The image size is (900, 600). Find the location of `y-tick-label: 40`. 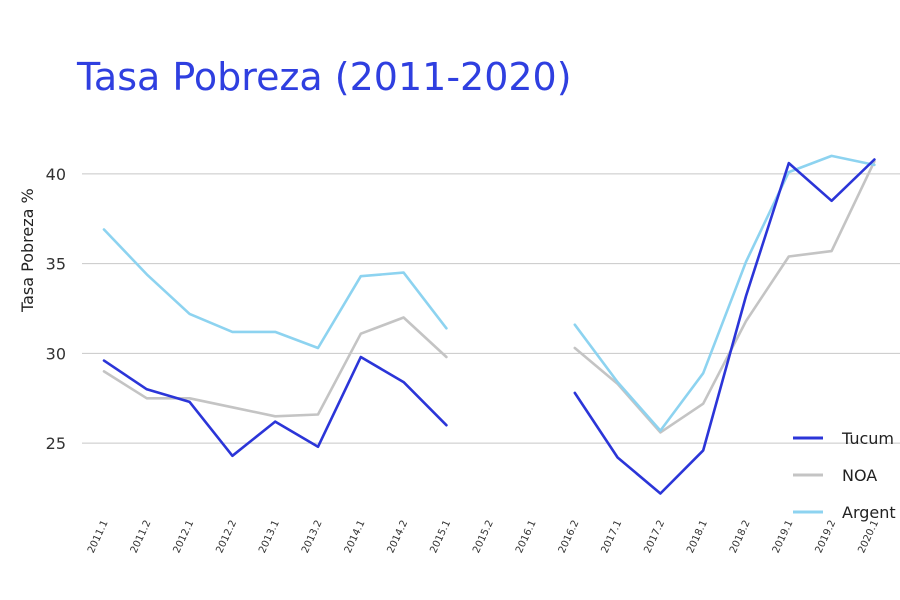

y-tick-label: 40 is located at coordinates (56, 174).